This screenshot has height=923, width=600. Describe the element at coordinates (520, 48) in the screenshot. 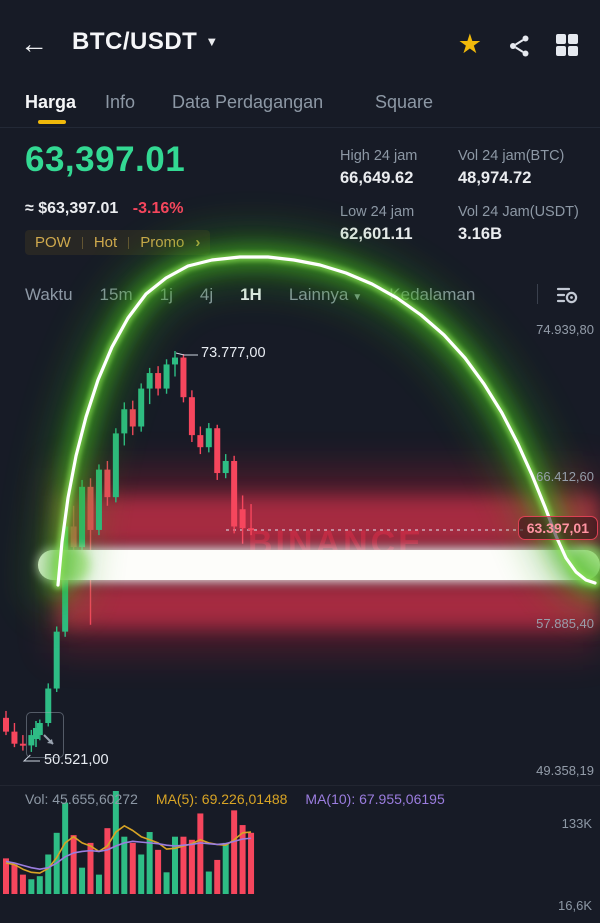

I see `share-icon` at that location.